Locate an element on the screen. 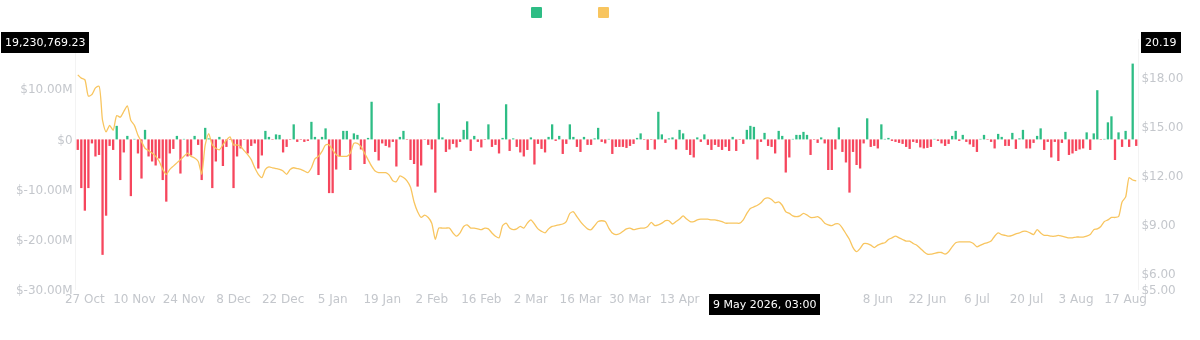 The height and width of the screenshot is (340, 1200). text: 9 May 2026, 03:00 is located at coordinates (765, 304).